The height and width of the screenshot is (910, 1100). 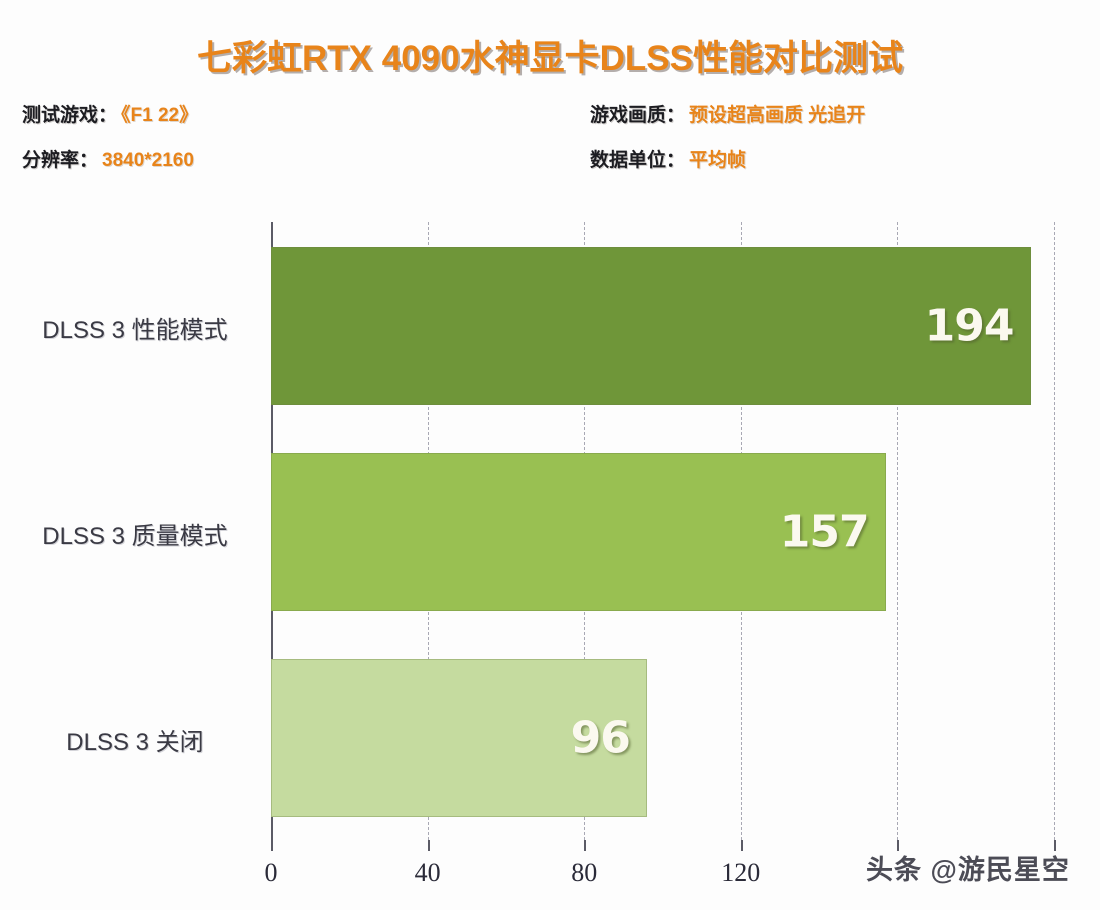 What do you see at coordinates (148, 160) in the screenshot?
I see `meta-resolution-value: 3840*2160` at bounding box center [148, 160].